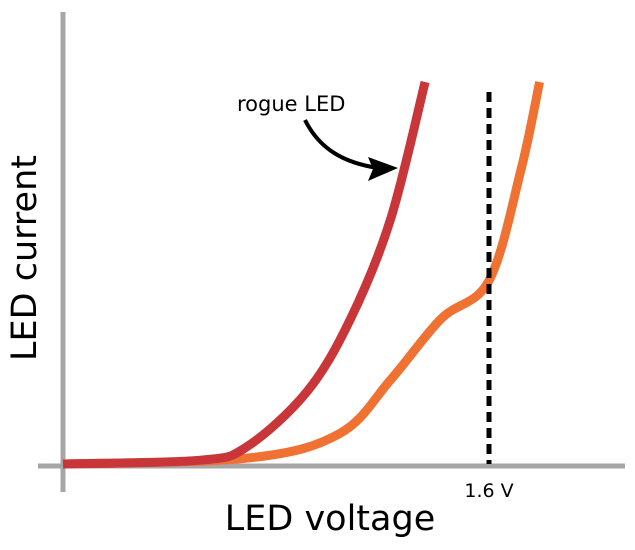  What do you see at coordinates (330, 519) in the screenshot?
I see `x-axis-label: LED voltage` at bounding box center [330, 519].